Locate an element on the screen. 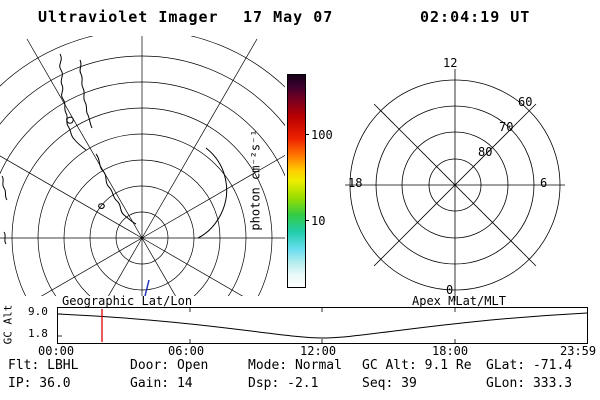 This screenshot has height=400, width=600. xtick-0600: 06:00 is located at coordinates (186, 351).